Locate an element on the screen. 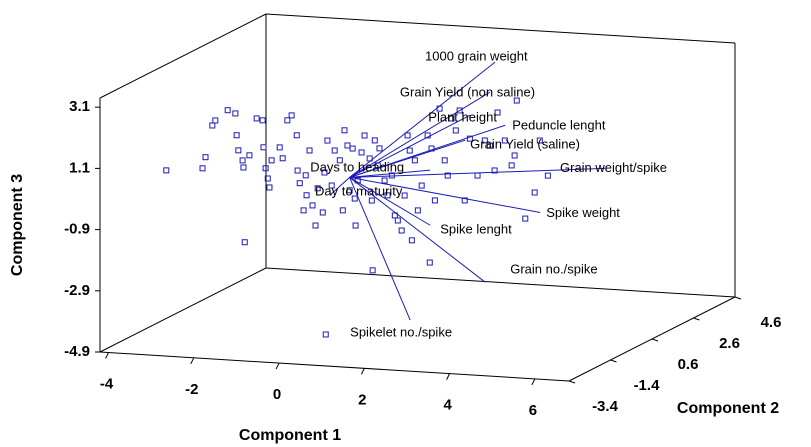  vector-label: Grain Yield (non saline) is located at coordinates (467, 92).